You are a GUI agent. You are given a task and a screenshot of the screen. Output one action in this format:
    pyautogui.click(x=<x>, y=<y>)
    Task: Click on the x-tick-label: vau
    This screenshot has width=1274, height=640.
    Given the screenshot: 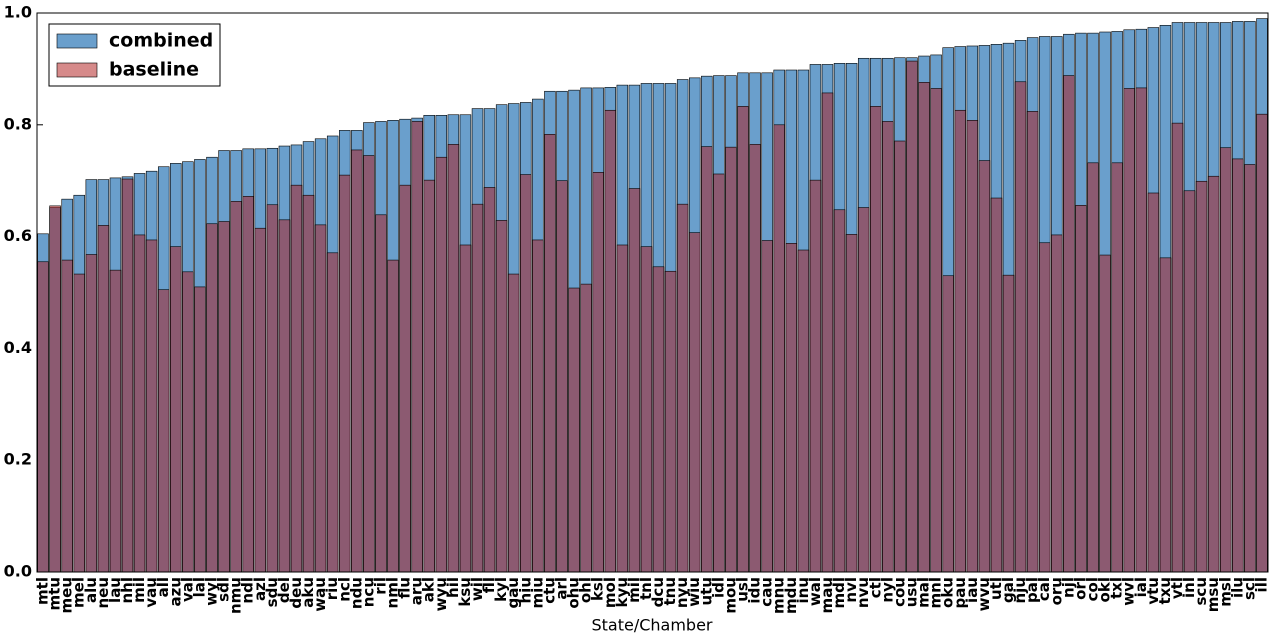 What is the action you would take?
    pyautogui.click(x=151, y=592)
    